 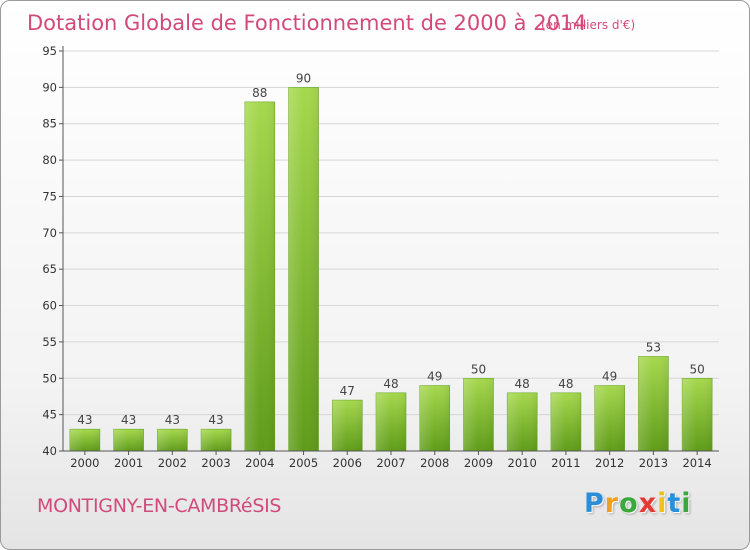 I want to click on y-tick-label: 40, so click(x=49, y=451).